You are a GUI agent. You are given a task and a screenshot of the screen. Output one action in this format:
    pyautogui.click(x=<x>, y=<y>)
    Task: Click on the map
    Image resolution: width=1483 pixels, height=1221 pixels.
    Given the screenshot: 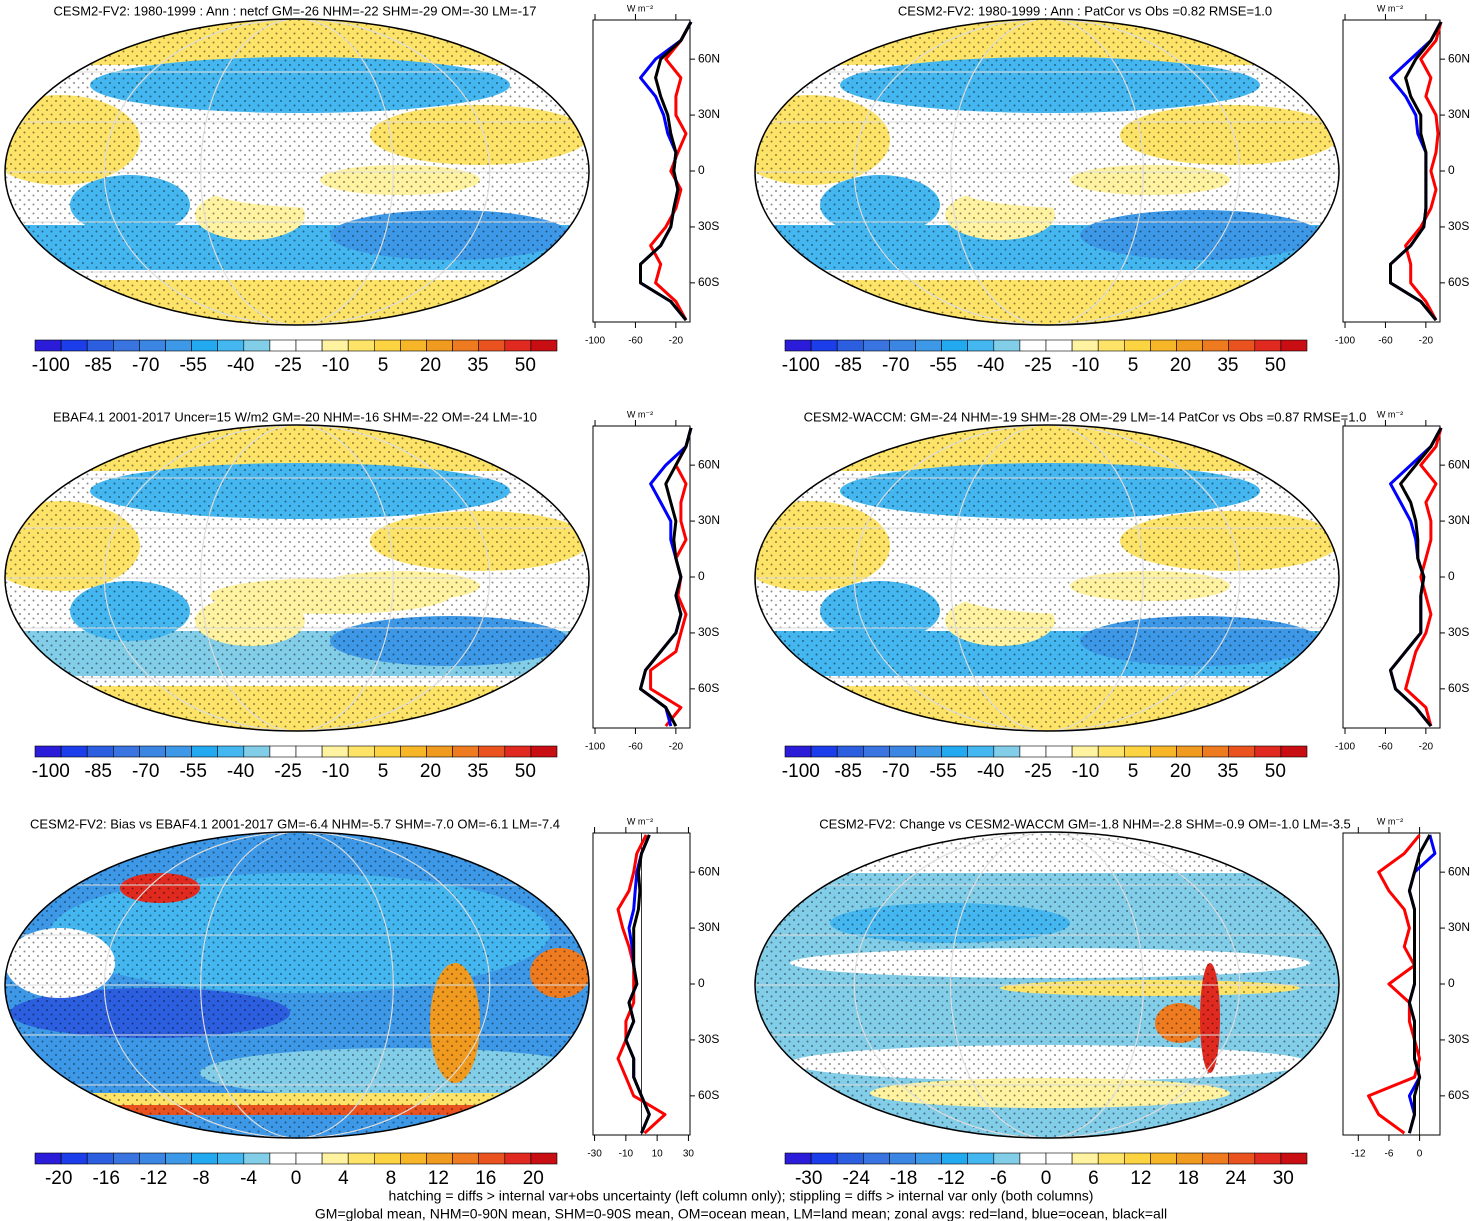 What is the action you would take?
    pyautogui.click(x=297, y=578)
    